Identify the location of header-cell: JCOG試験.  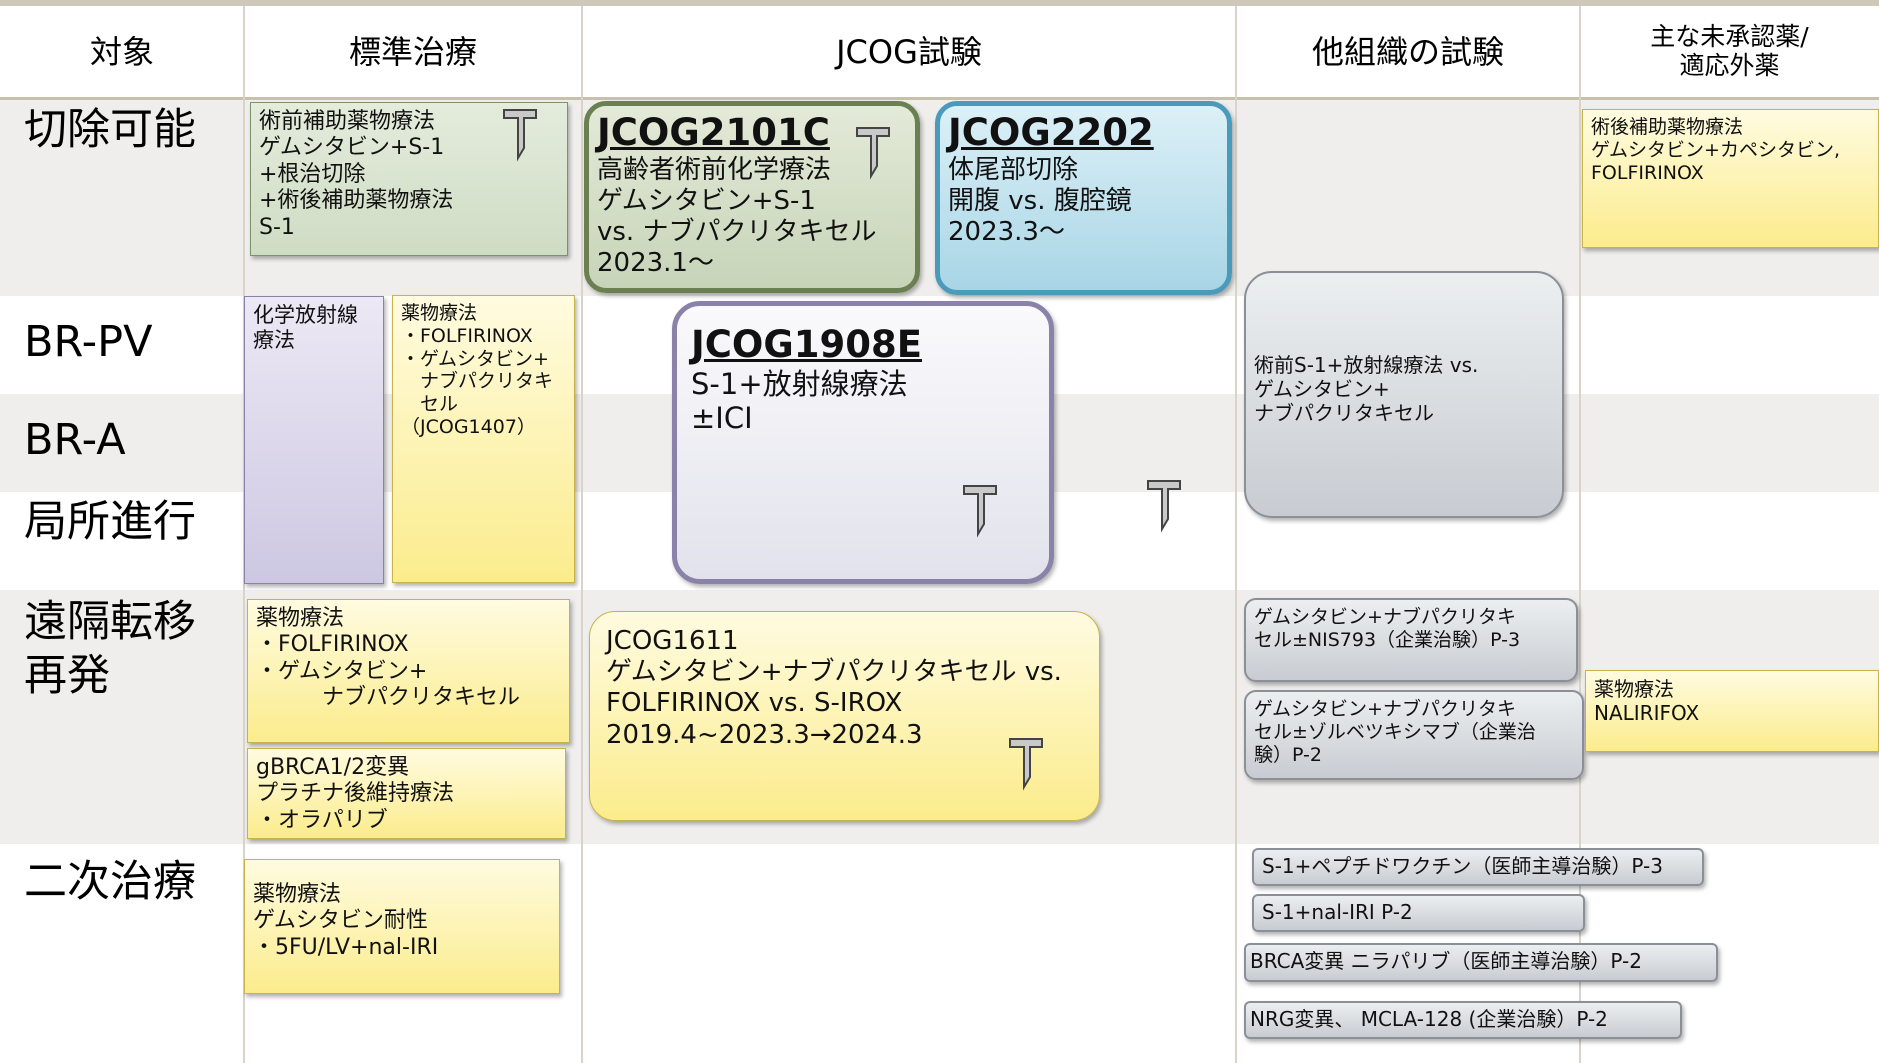
(909, 52).